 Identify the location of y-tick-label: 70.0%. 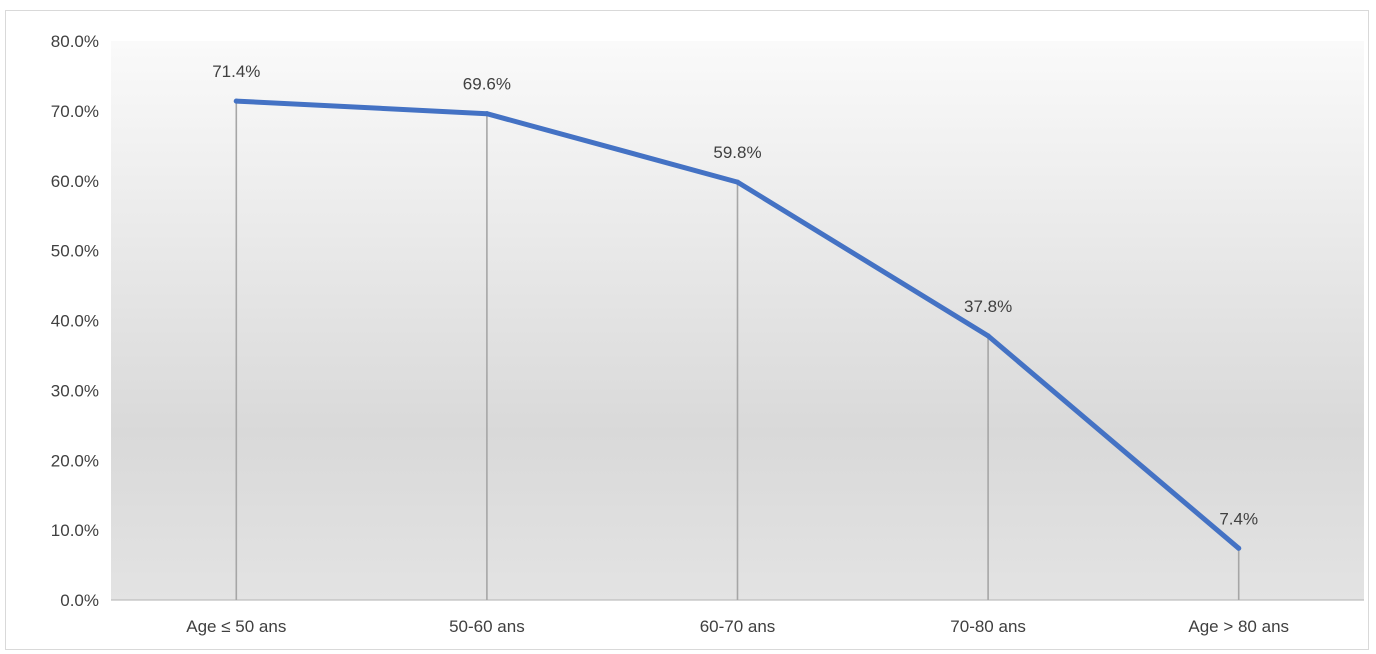
(75, 111).